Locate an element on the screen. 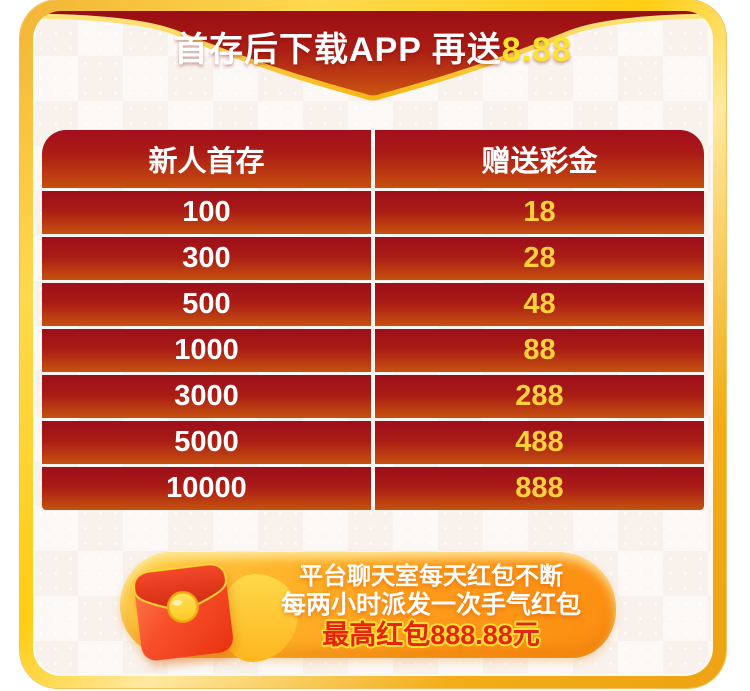 The width and height of the screenshot is (750, 691). deposit-value: 10000 is located at coordinates (206, 488).